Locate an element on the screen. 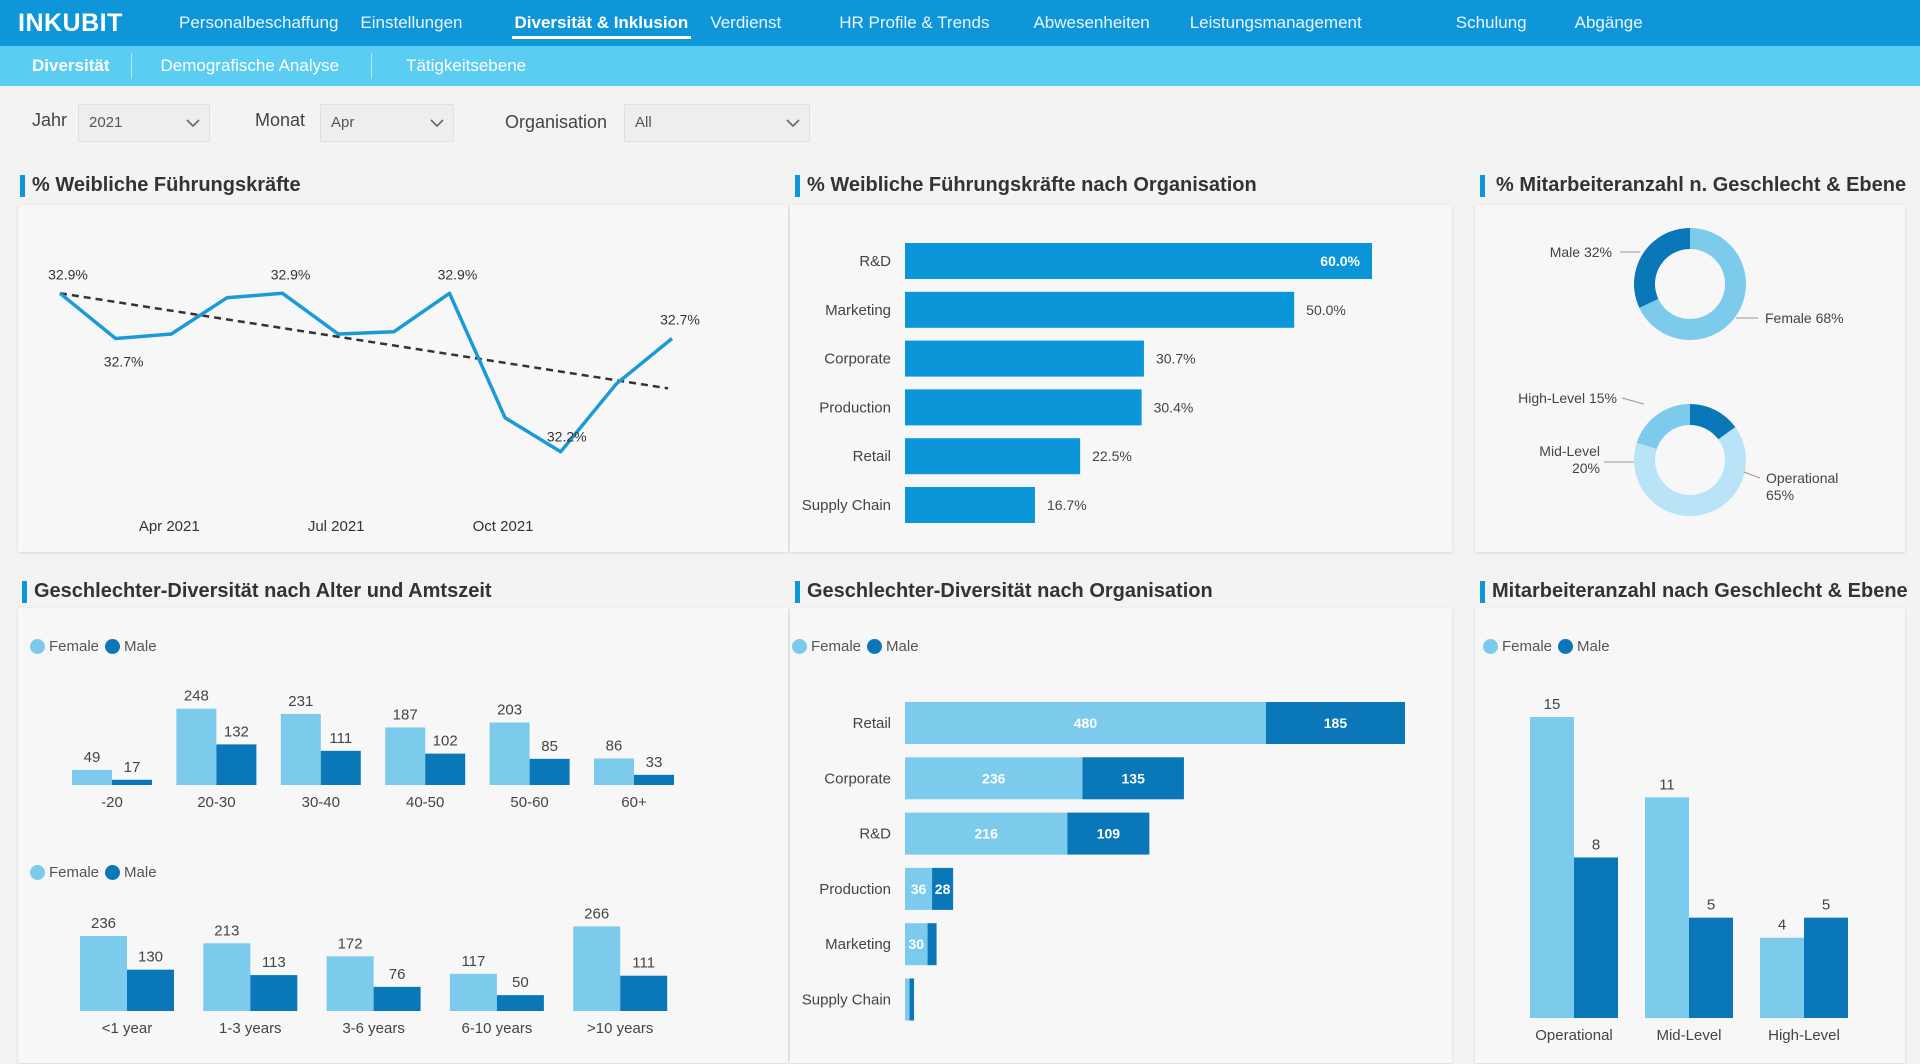 Image resolution: width=1920 pixels, height=1064 pixels. nav-abgaenge: Abgänge is located at coordinates (1608, 22).